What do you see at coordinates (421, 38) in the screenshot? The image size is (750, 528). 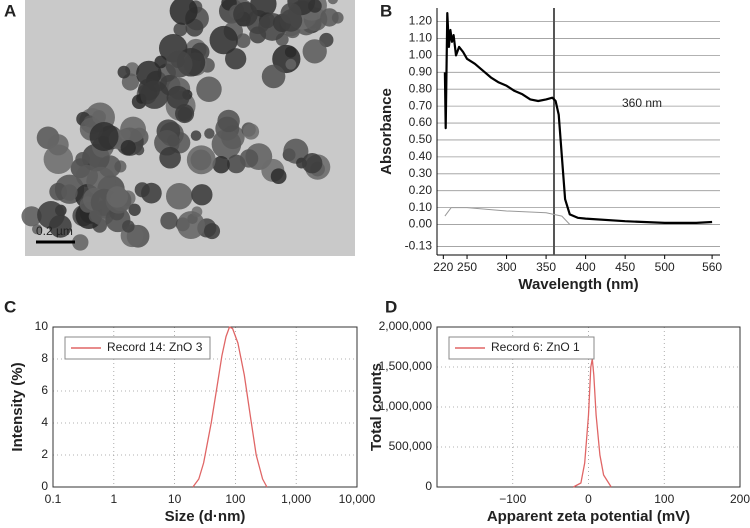 I see `y-tick-label: 1.10` at bounding box center [421, 38].